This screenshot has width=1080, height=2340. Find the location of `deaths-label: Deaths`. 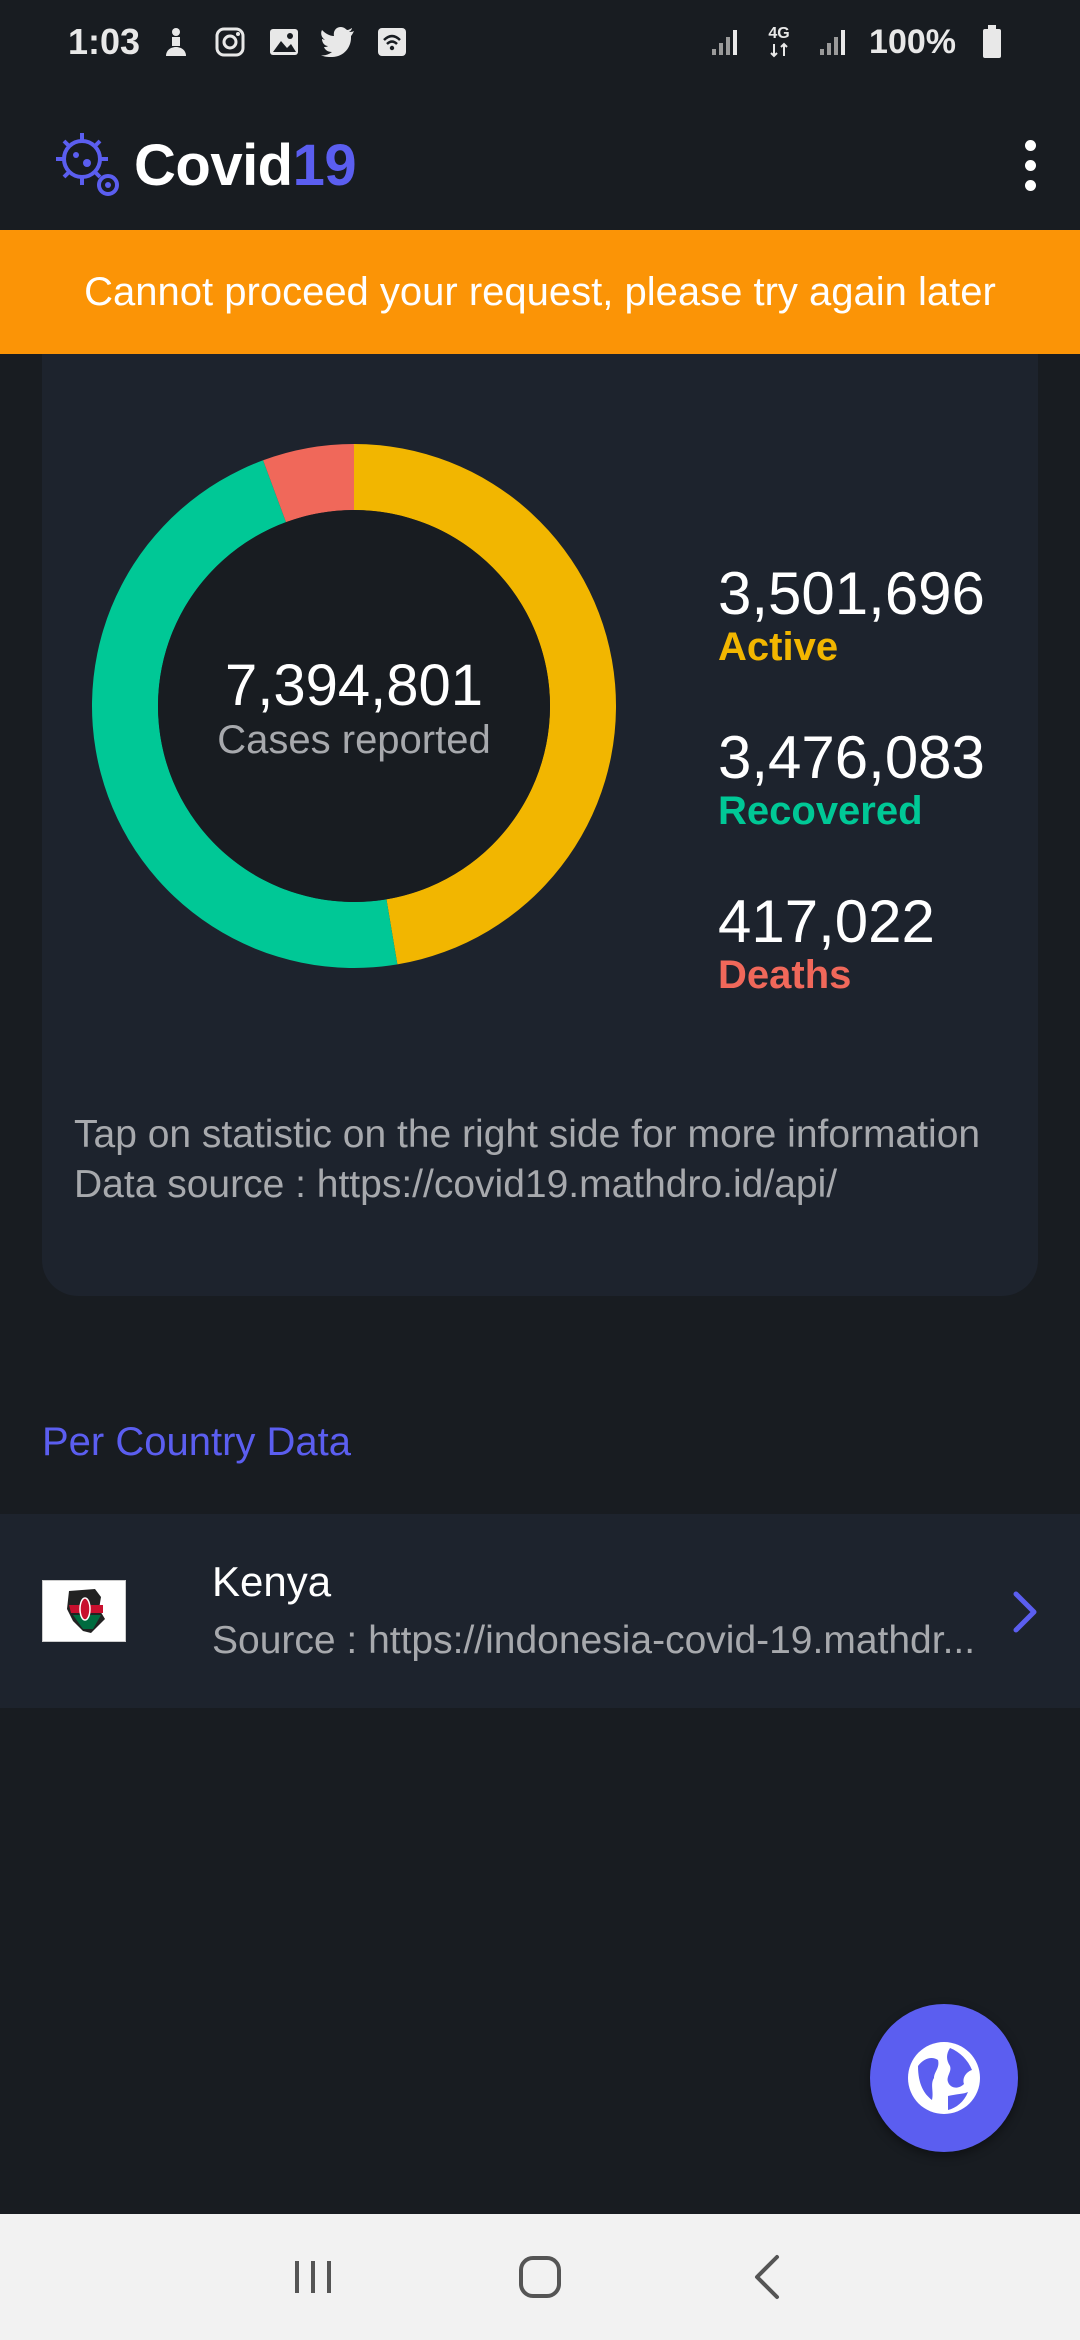

deaths-label: Deaths is located at coordinates (785, 975).